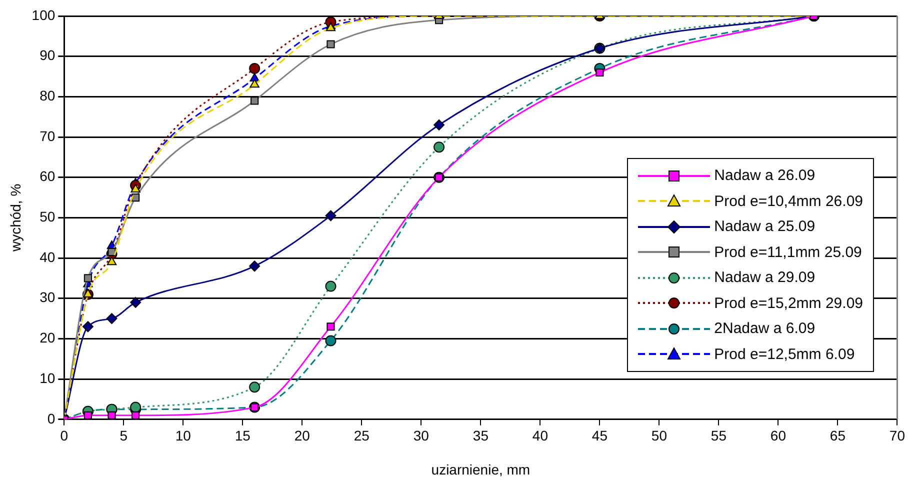  Describe the element at coordinates (51, 418) in the screenshot. I see `y-tick-label: 0` at that location.